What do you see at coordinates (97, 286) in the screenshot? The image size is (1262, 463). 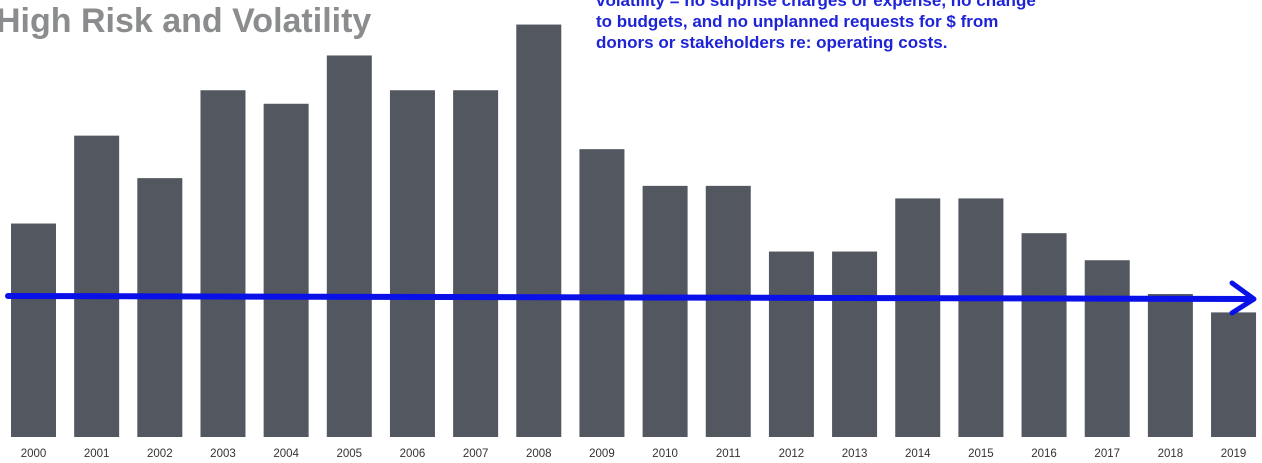 I see `bar-2001` at bounding box center [97, 286].